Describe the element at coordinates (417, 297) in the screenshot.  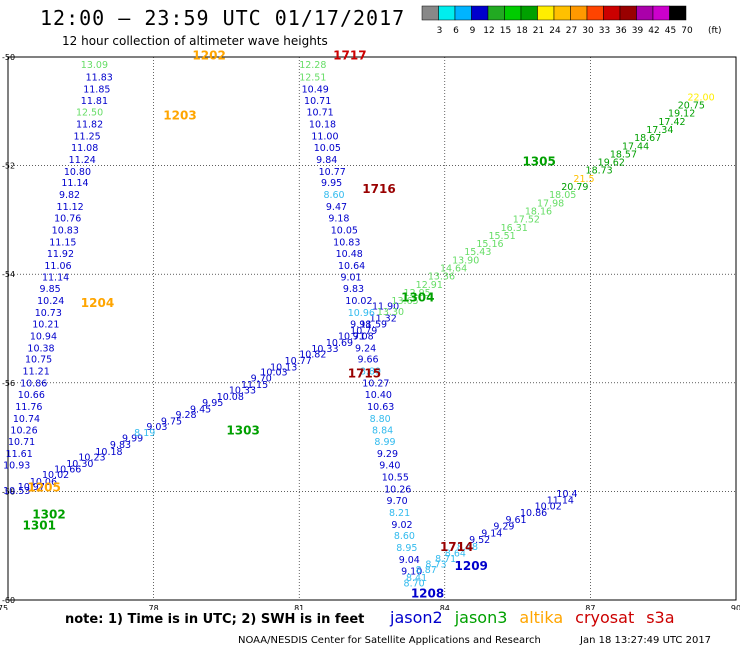
I see `pass-time-label: 1304` at that location.